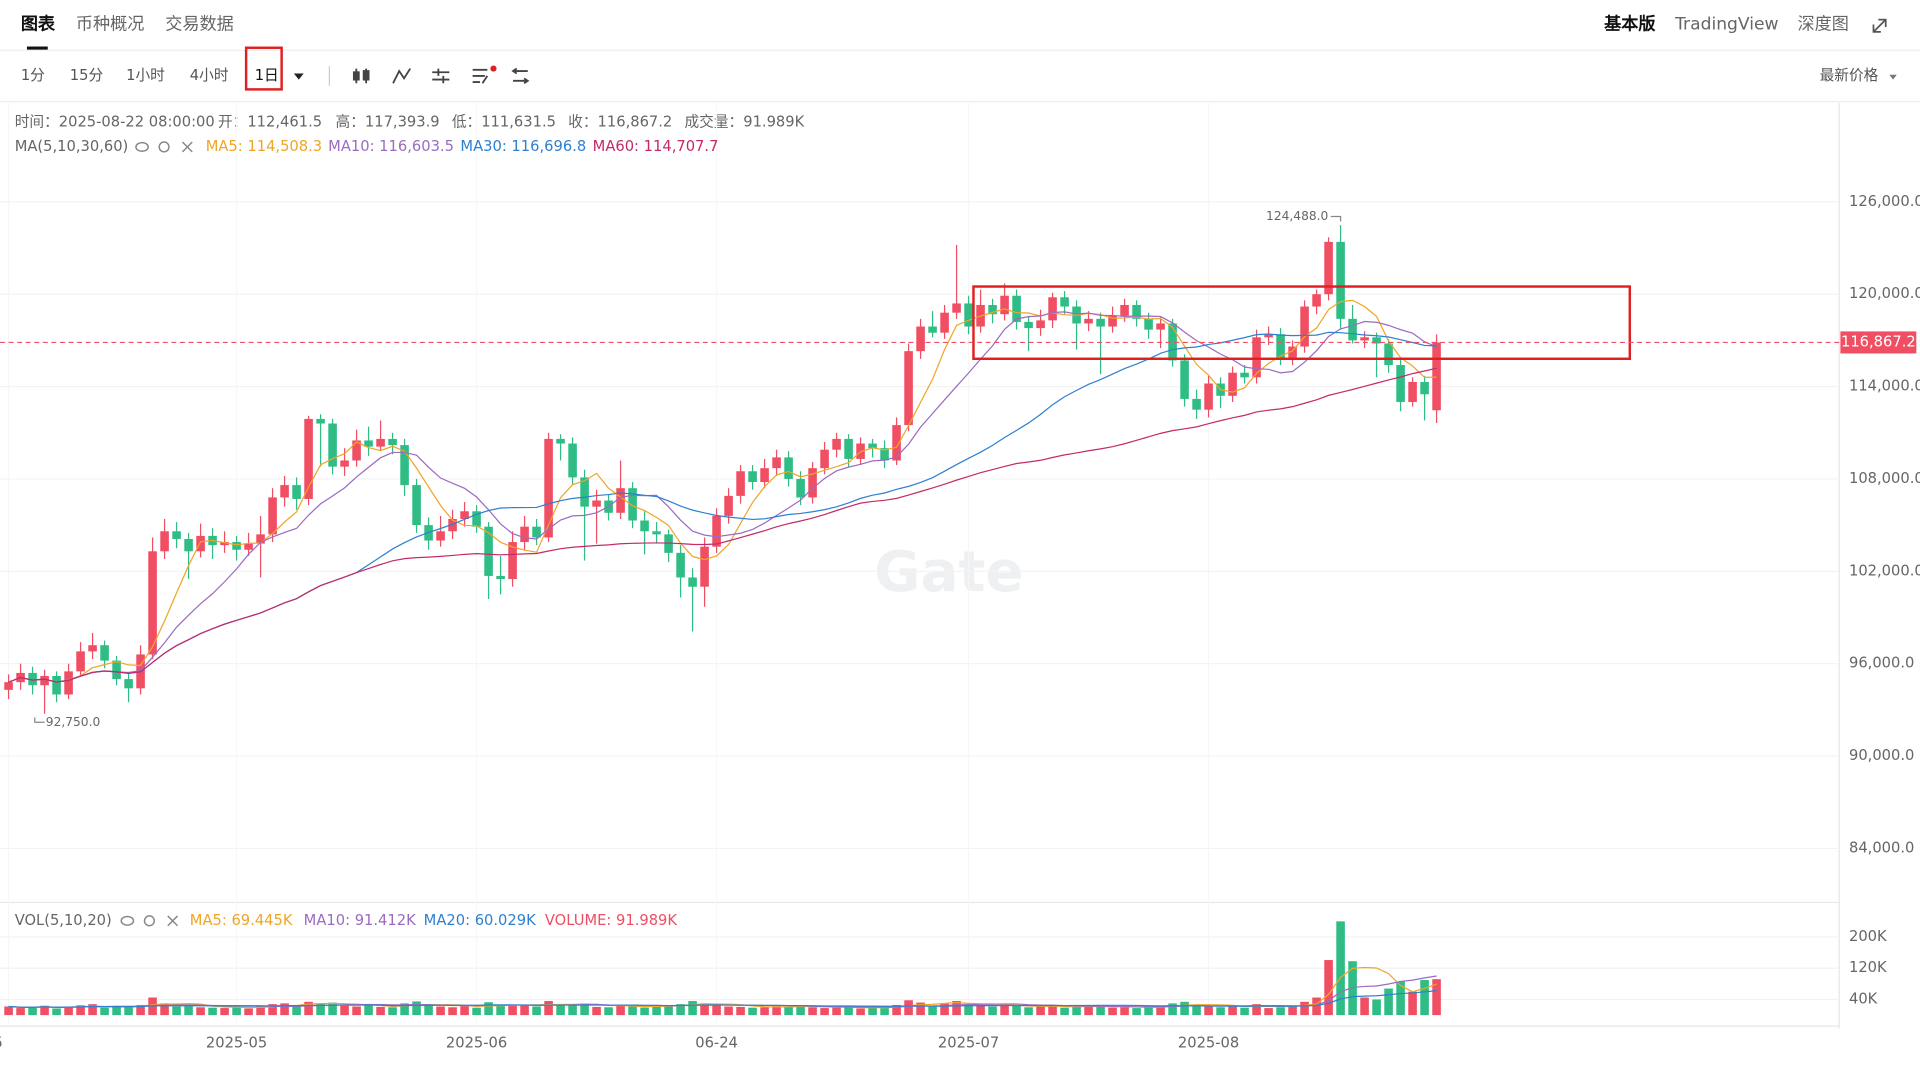 The image size is (1920, 1080). Describe the element at coordinates (388, 121) in the screenshot. I see `info-high: 高：117,393.9` at that location.